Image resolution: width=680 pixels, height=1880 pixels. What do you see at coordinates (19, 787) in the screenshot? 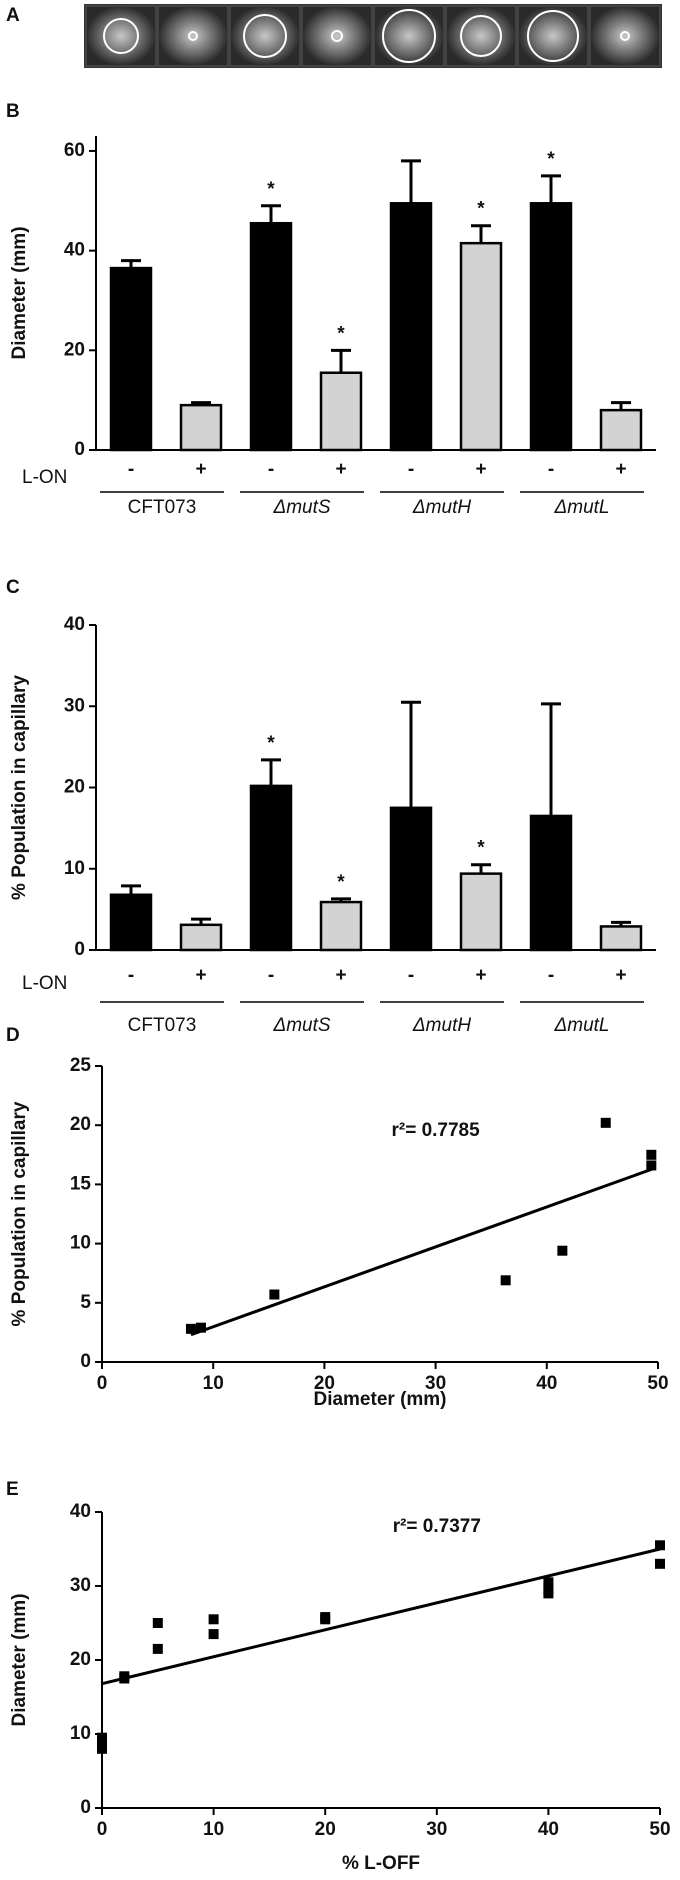
I see `y-axis-label: % Population in capillary` at bounding box center [19, 787].